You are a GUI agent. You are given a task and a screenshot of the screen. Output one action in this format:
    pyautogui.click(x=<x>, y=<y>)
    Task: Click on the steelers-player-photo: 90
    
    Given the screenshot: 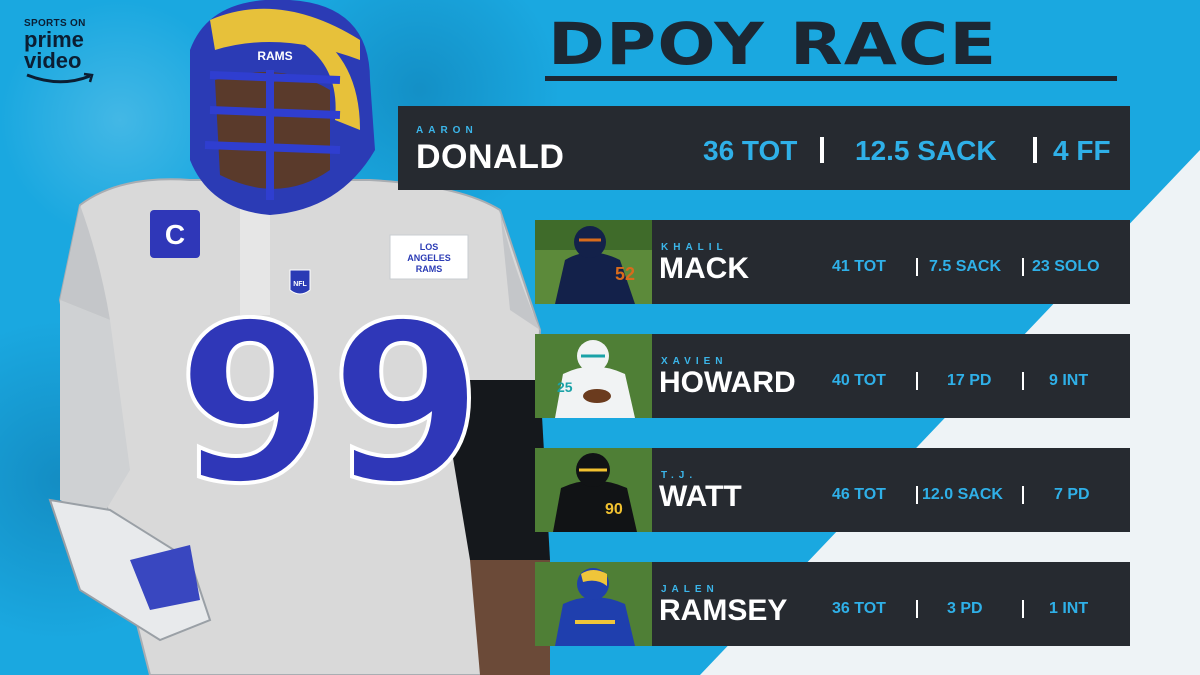 What is the action you would take?
    pyautogui.click(x=593, y=490)
    